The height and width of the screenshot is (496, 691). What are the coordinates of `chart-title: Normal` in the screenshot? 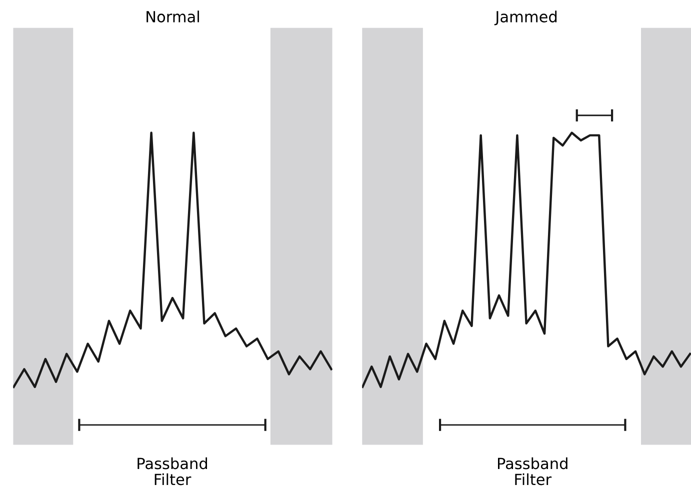 It's located at (172, 16).